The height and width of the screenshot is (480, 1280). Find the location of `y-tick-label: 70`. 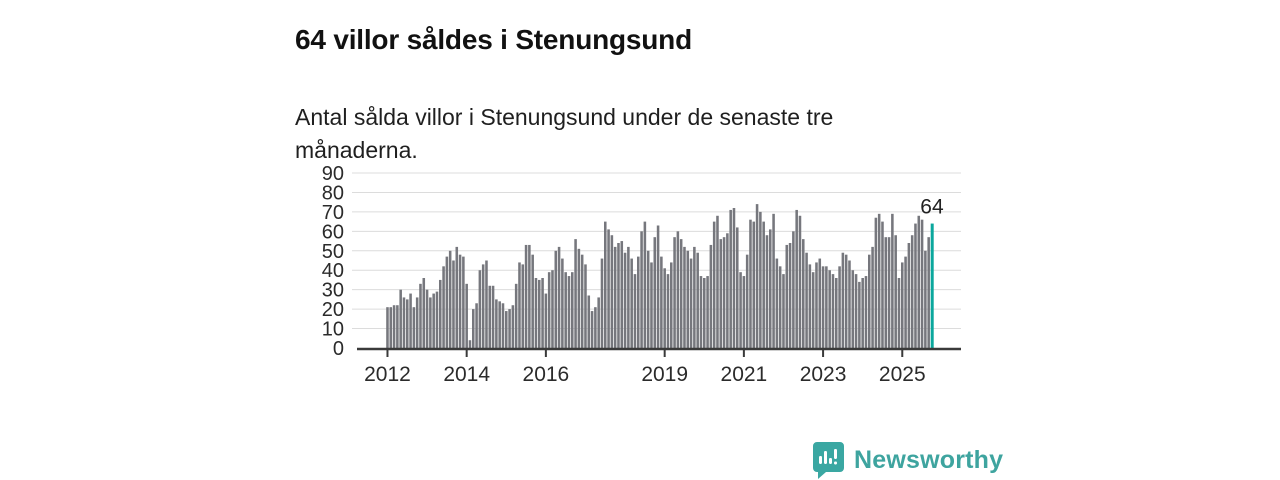

y-tick-label: 70 is located at coordinates (333, 213).